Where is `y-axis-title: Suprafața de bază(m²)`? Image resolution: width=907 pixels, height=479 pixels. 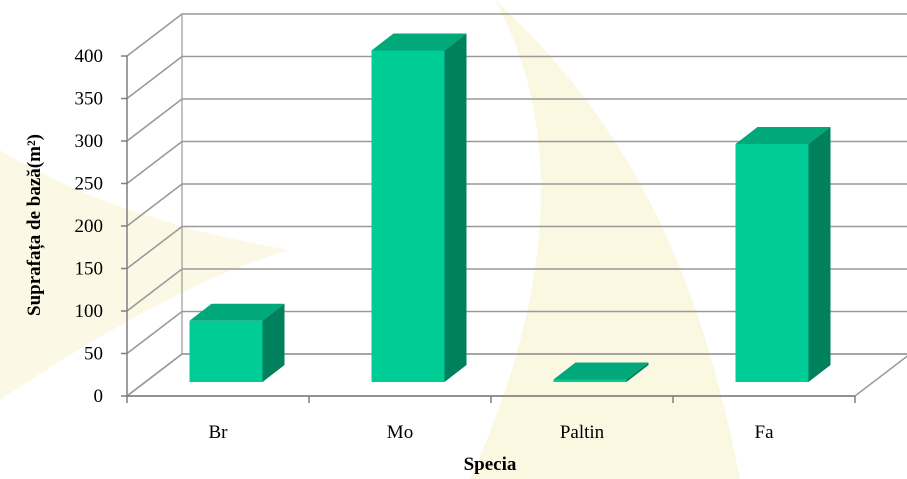 y-axis-title: Suprafața de bază(m²) is located at coordinates (34, 225).